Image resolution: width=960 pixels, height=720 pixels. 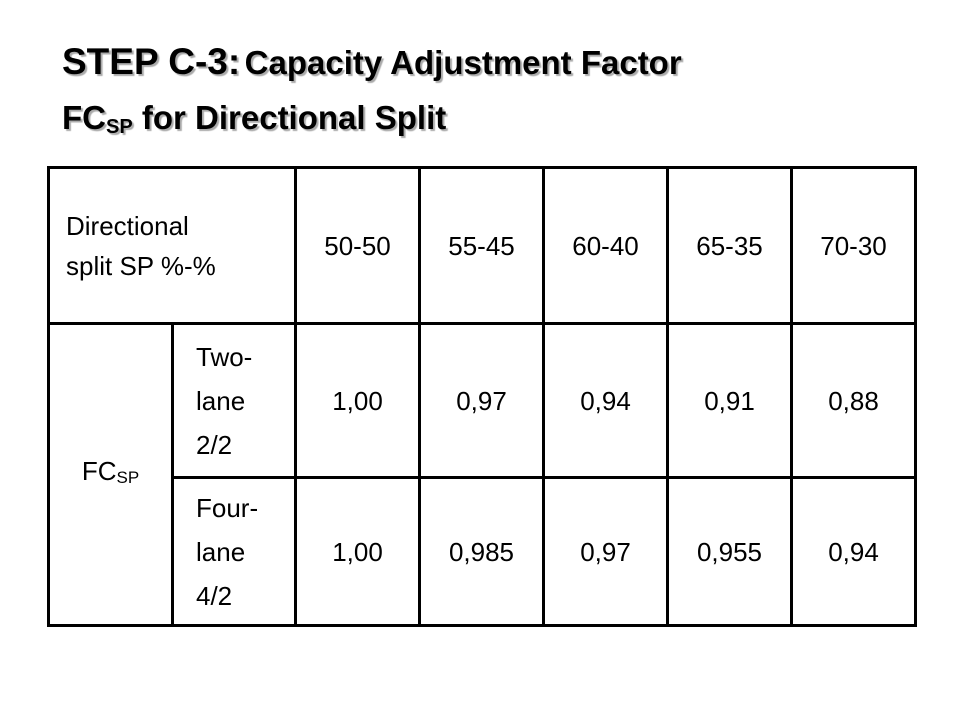 What do you see at coordinates (729, 245) in the screenshot?
I see `column-header: 65-35` at bounding box center [729, 245].